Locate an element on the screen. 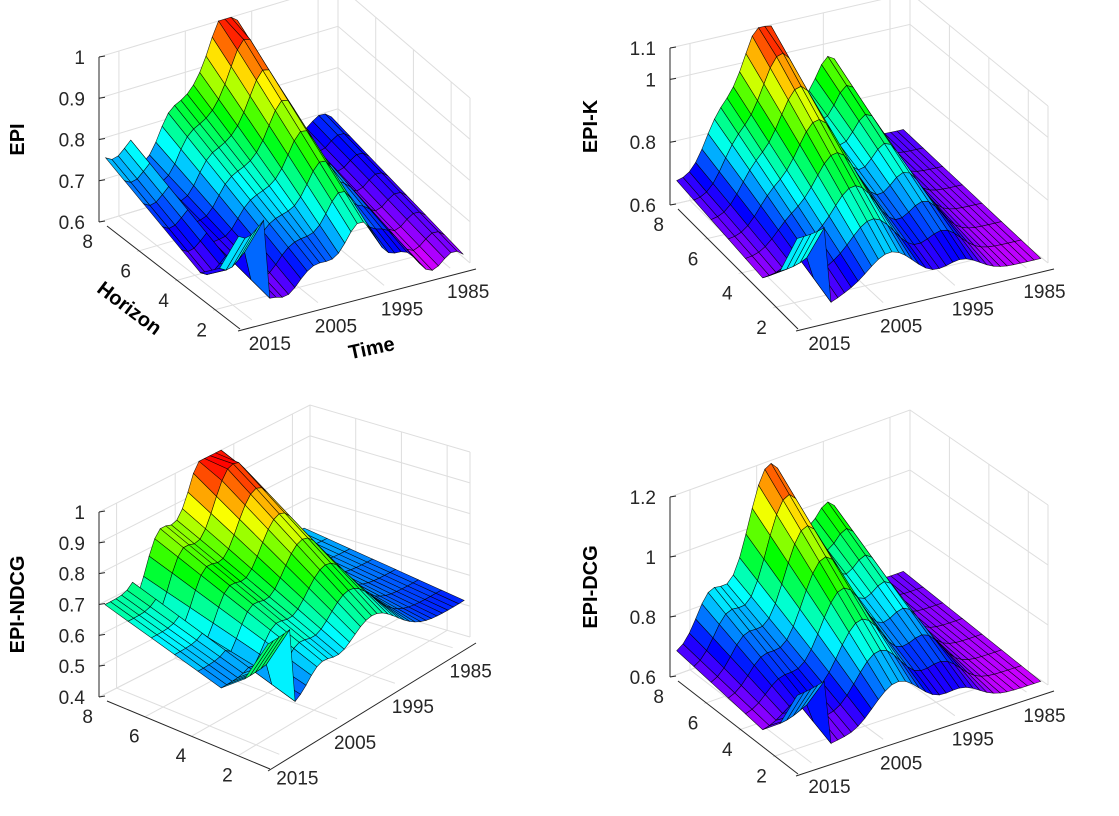 Image resolution: width=1119 pixels, height=816 pixels. z-axis-label: EPI is located at coordinates (18, 139).